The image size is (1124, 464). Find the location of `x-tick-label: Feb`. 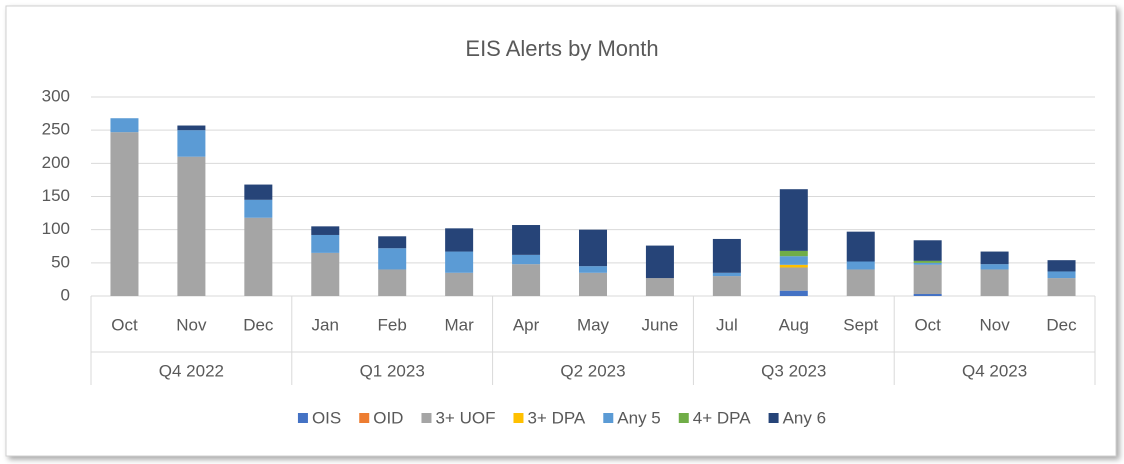

x-tick-label: Feb is located at coordinates (392, 324).